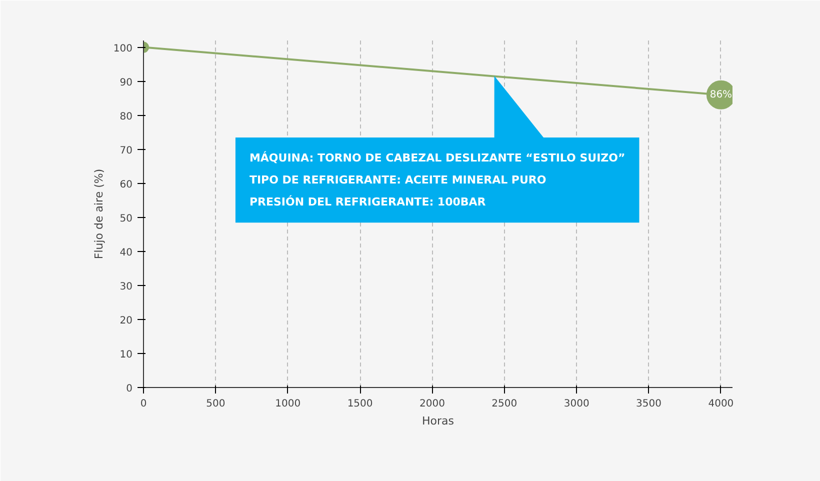 Image resolution: width=820 pixels, height=481 pixels. Describe the element at coordinates (126, 150) in the screenshot. I see `y-tick-label: 70` at that location.